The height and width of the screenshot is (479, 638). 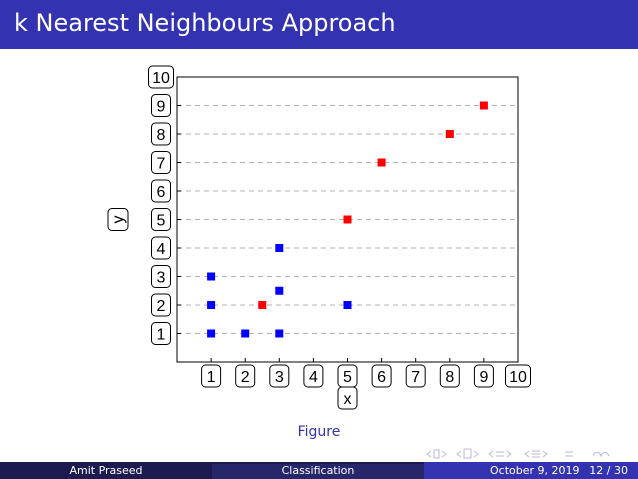 I want to click on x-axis-label-box, so click(x=347, y=398).